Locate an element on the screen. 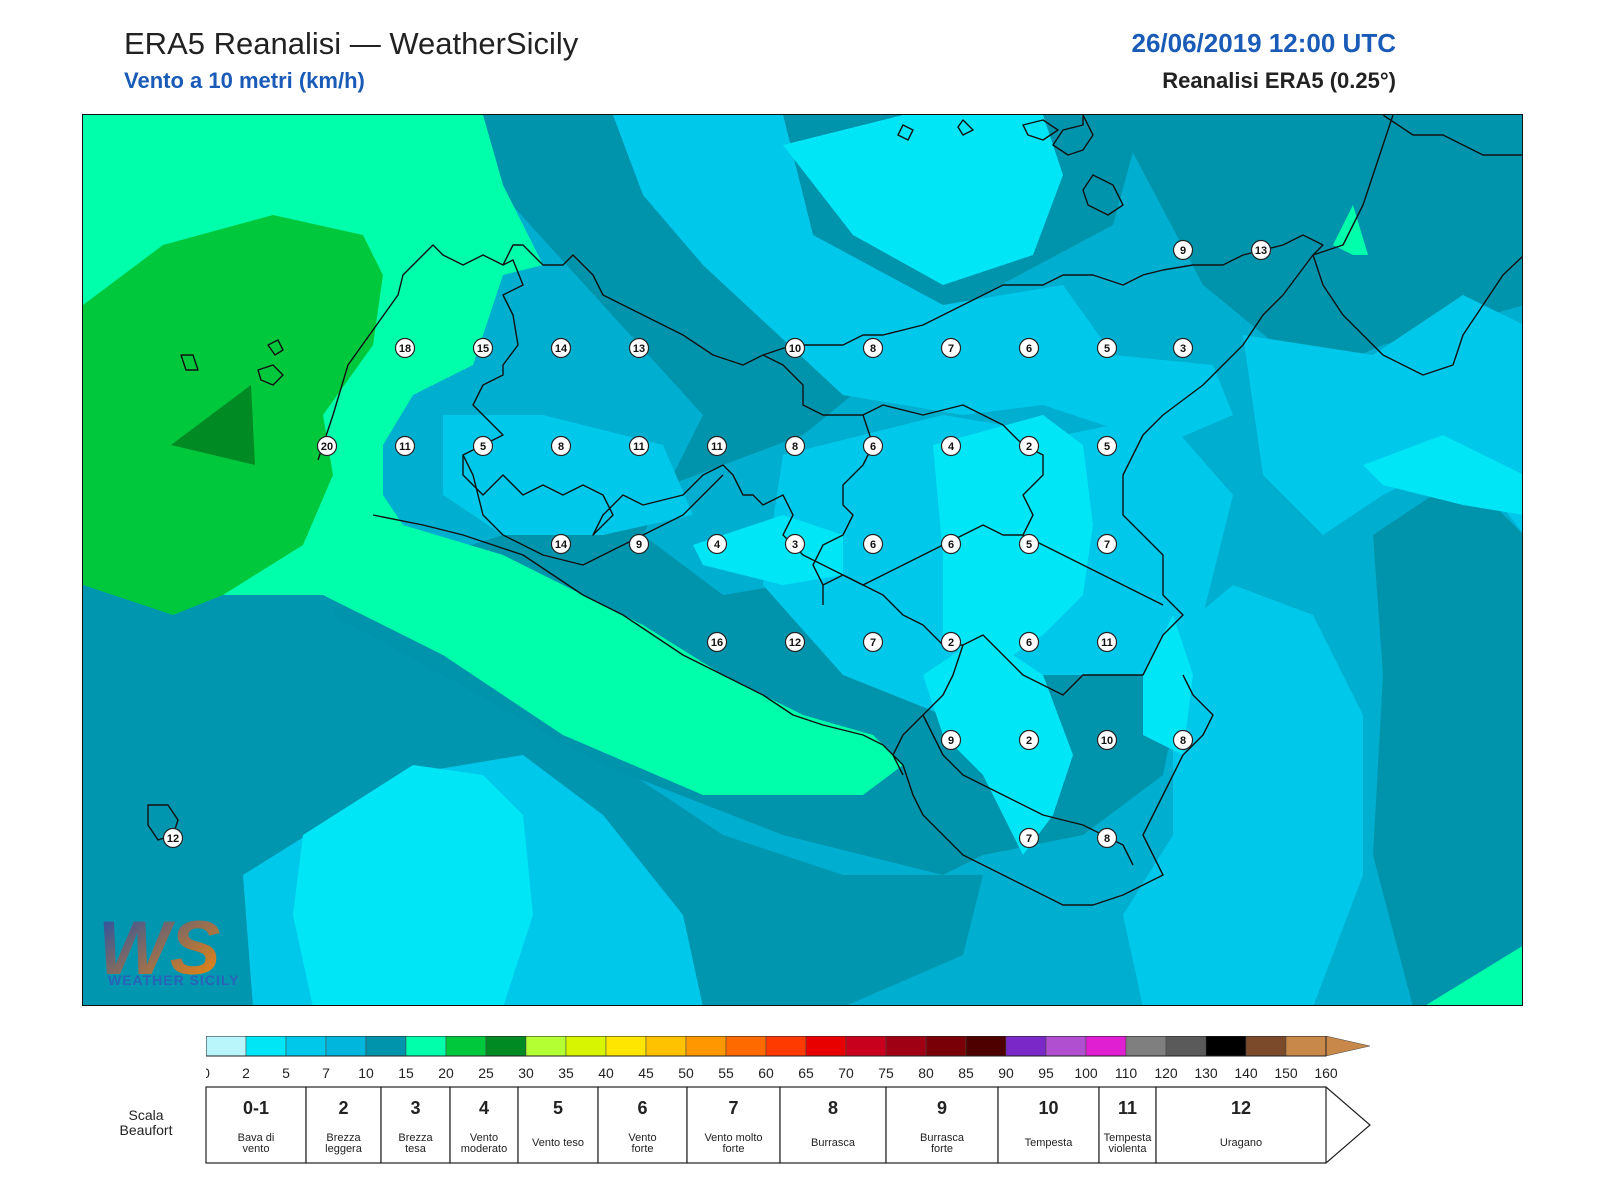 The image size is (1600, 1200). wind-point: 16 is located at coordinates (717, 642).